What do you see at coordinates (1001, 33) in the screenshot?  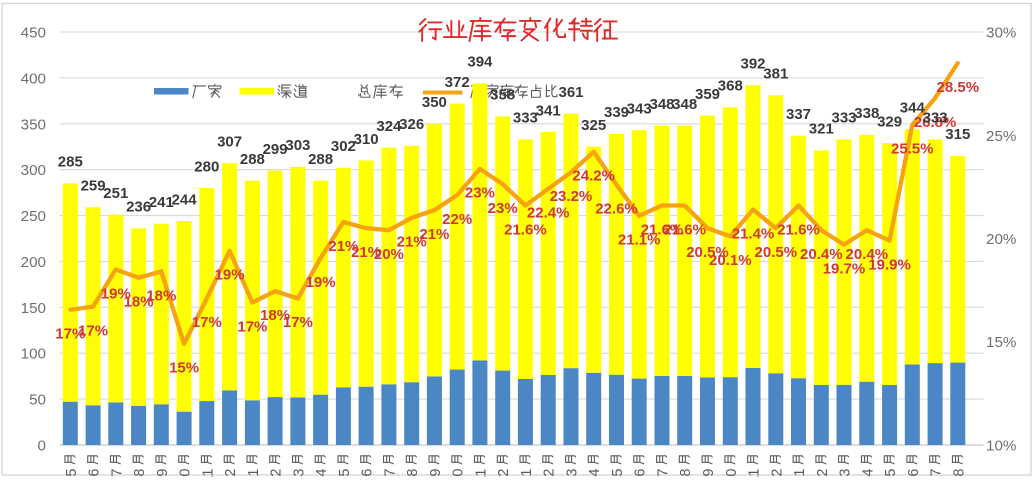 I see `svg-text: 30%` at bounding box center [1001, 33].